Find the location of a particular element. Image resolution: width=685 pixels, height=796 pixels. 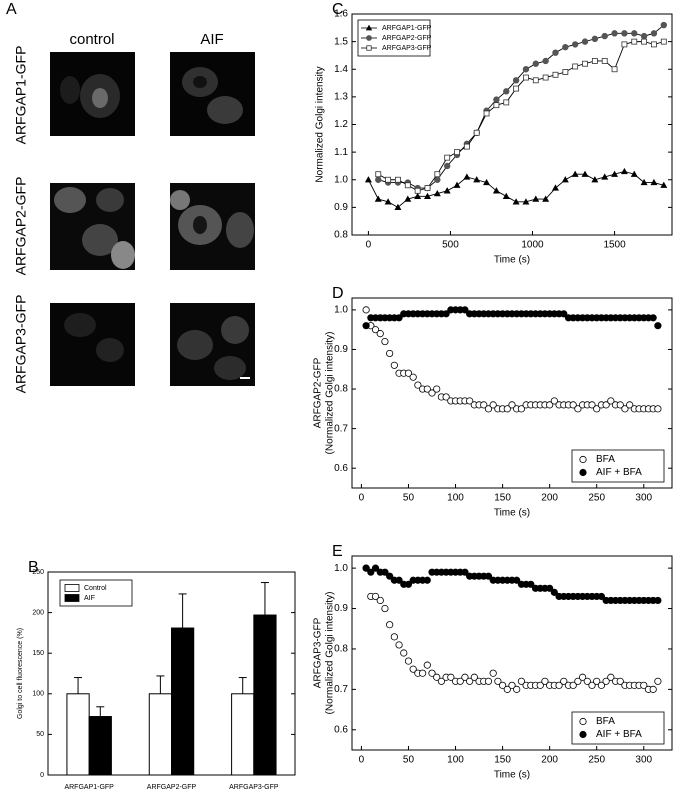

micrograph is located at coordinates (212, 94).